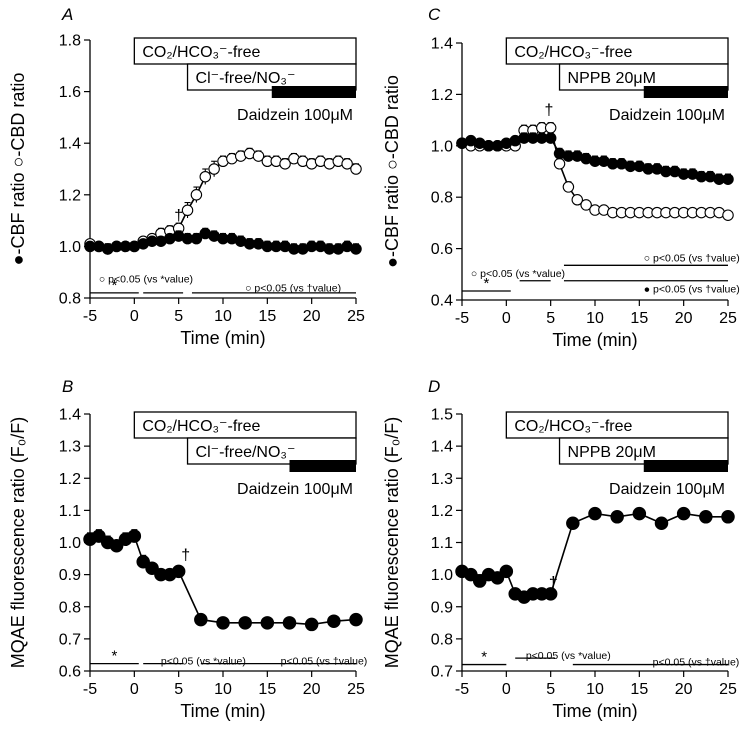 This screenshot has width=744, height=743. Describe the element at coordinates (312, 689) in the screenshot. I see `x-tick-label: 20` at that location.